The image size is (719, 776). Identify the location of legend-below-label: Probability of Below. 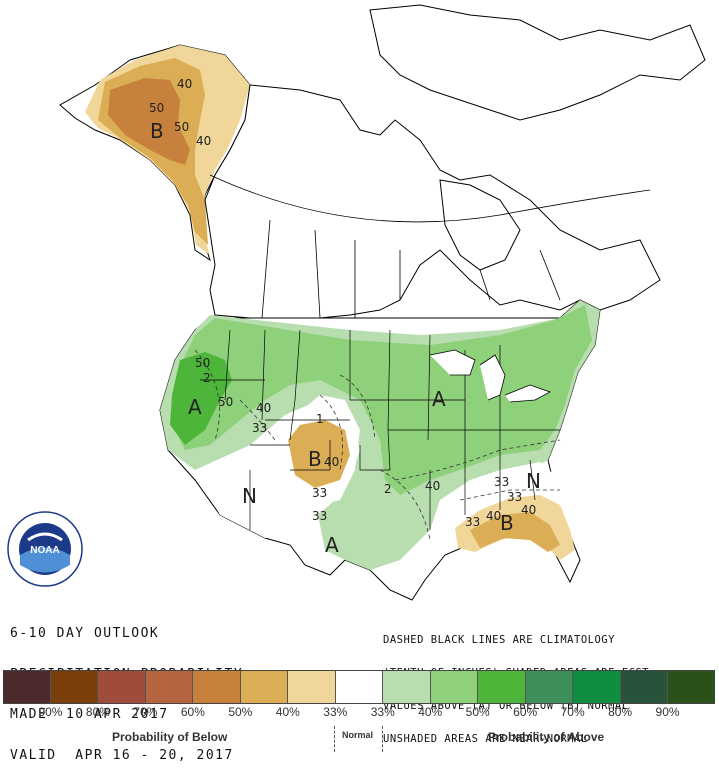
(170, 737).